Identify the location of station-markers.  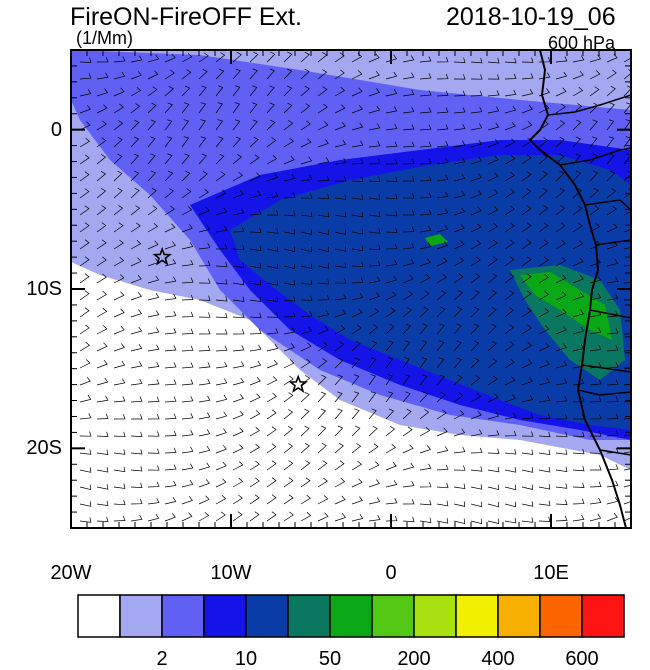
(230, 319).